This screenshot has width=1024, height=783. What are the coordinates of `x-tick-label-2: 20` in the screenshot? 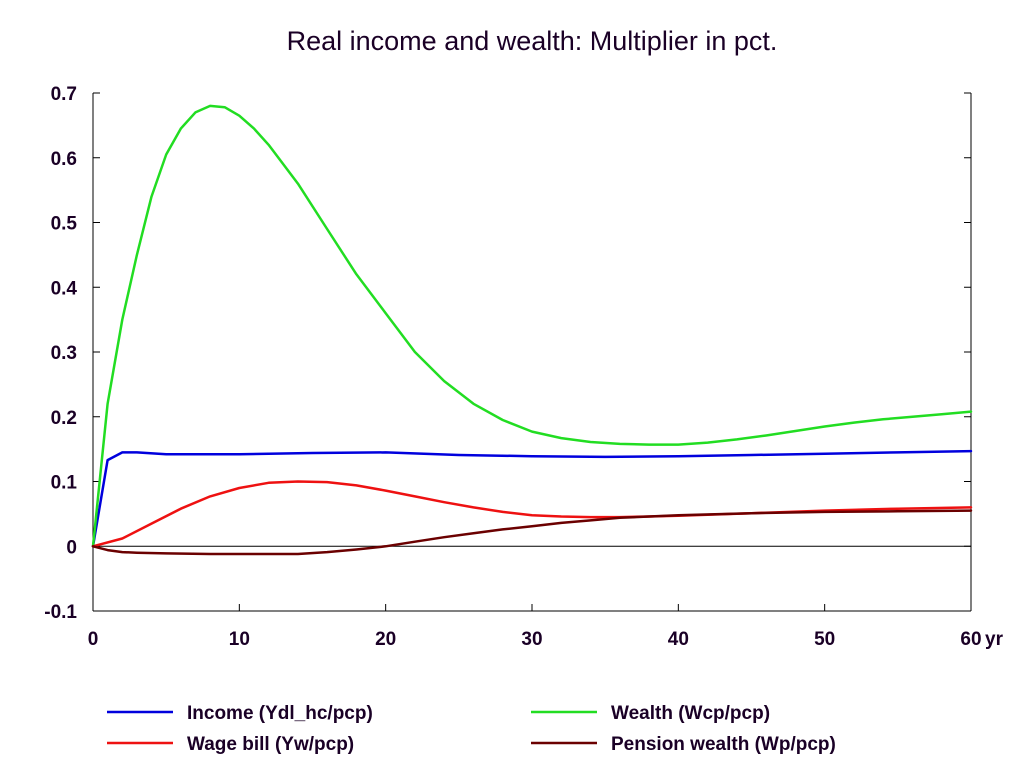 It's located at (385, 639).